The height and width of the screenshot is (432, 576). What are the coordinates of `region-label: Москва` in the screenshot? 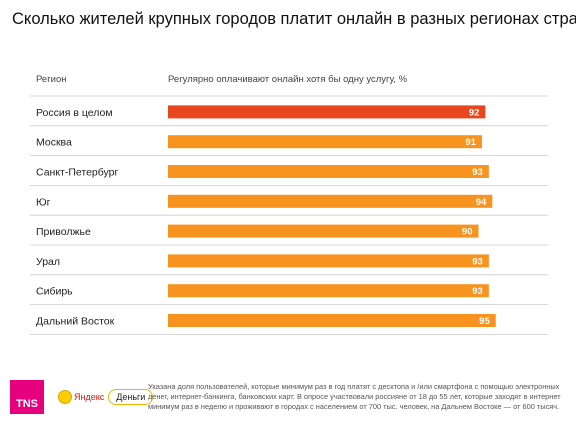 It's located at (54, 143).